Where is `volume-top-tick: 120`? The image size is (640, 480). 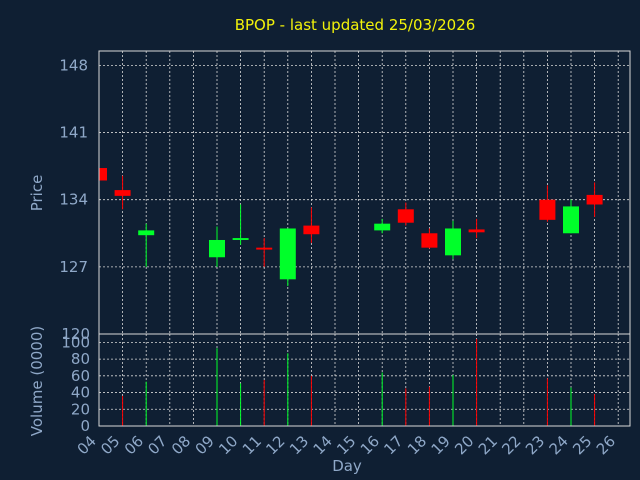 volume-top-tick: 120 is located at coordinates (75, 334).